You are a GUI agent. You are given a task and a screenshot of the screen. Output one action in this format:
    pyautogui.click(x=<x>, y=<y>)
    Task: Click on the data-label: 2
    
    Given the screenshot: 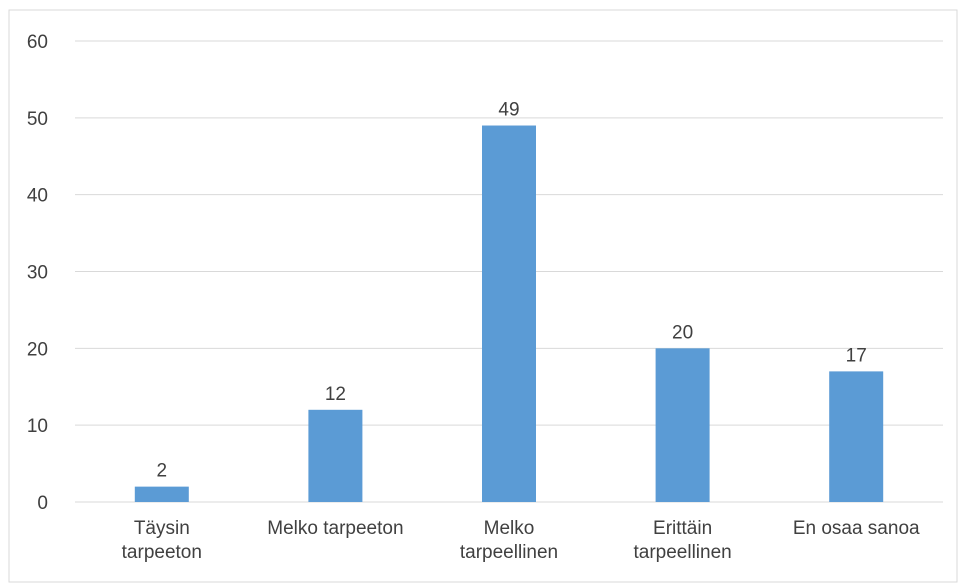 What is the action you would take?
    pyautogui.click(x=162, y=471)
    